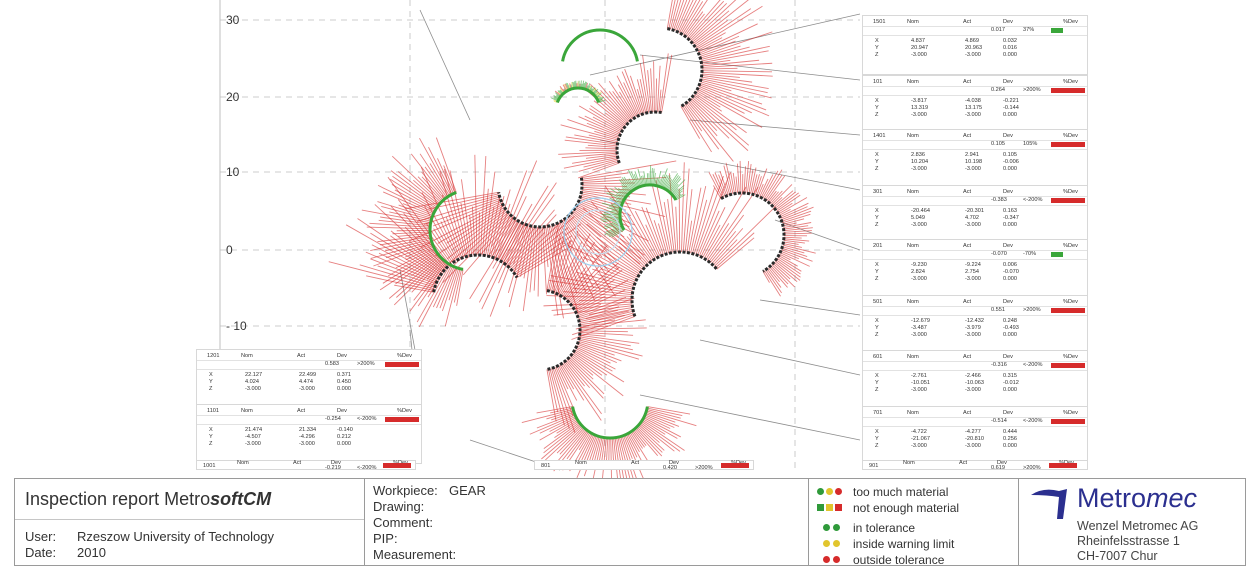 This screenshot has width=1256, height=570. What do you see at coordinates (209, 466) in the screenshot?
I see `point-id: 1001` at bounding box center [209, 466].